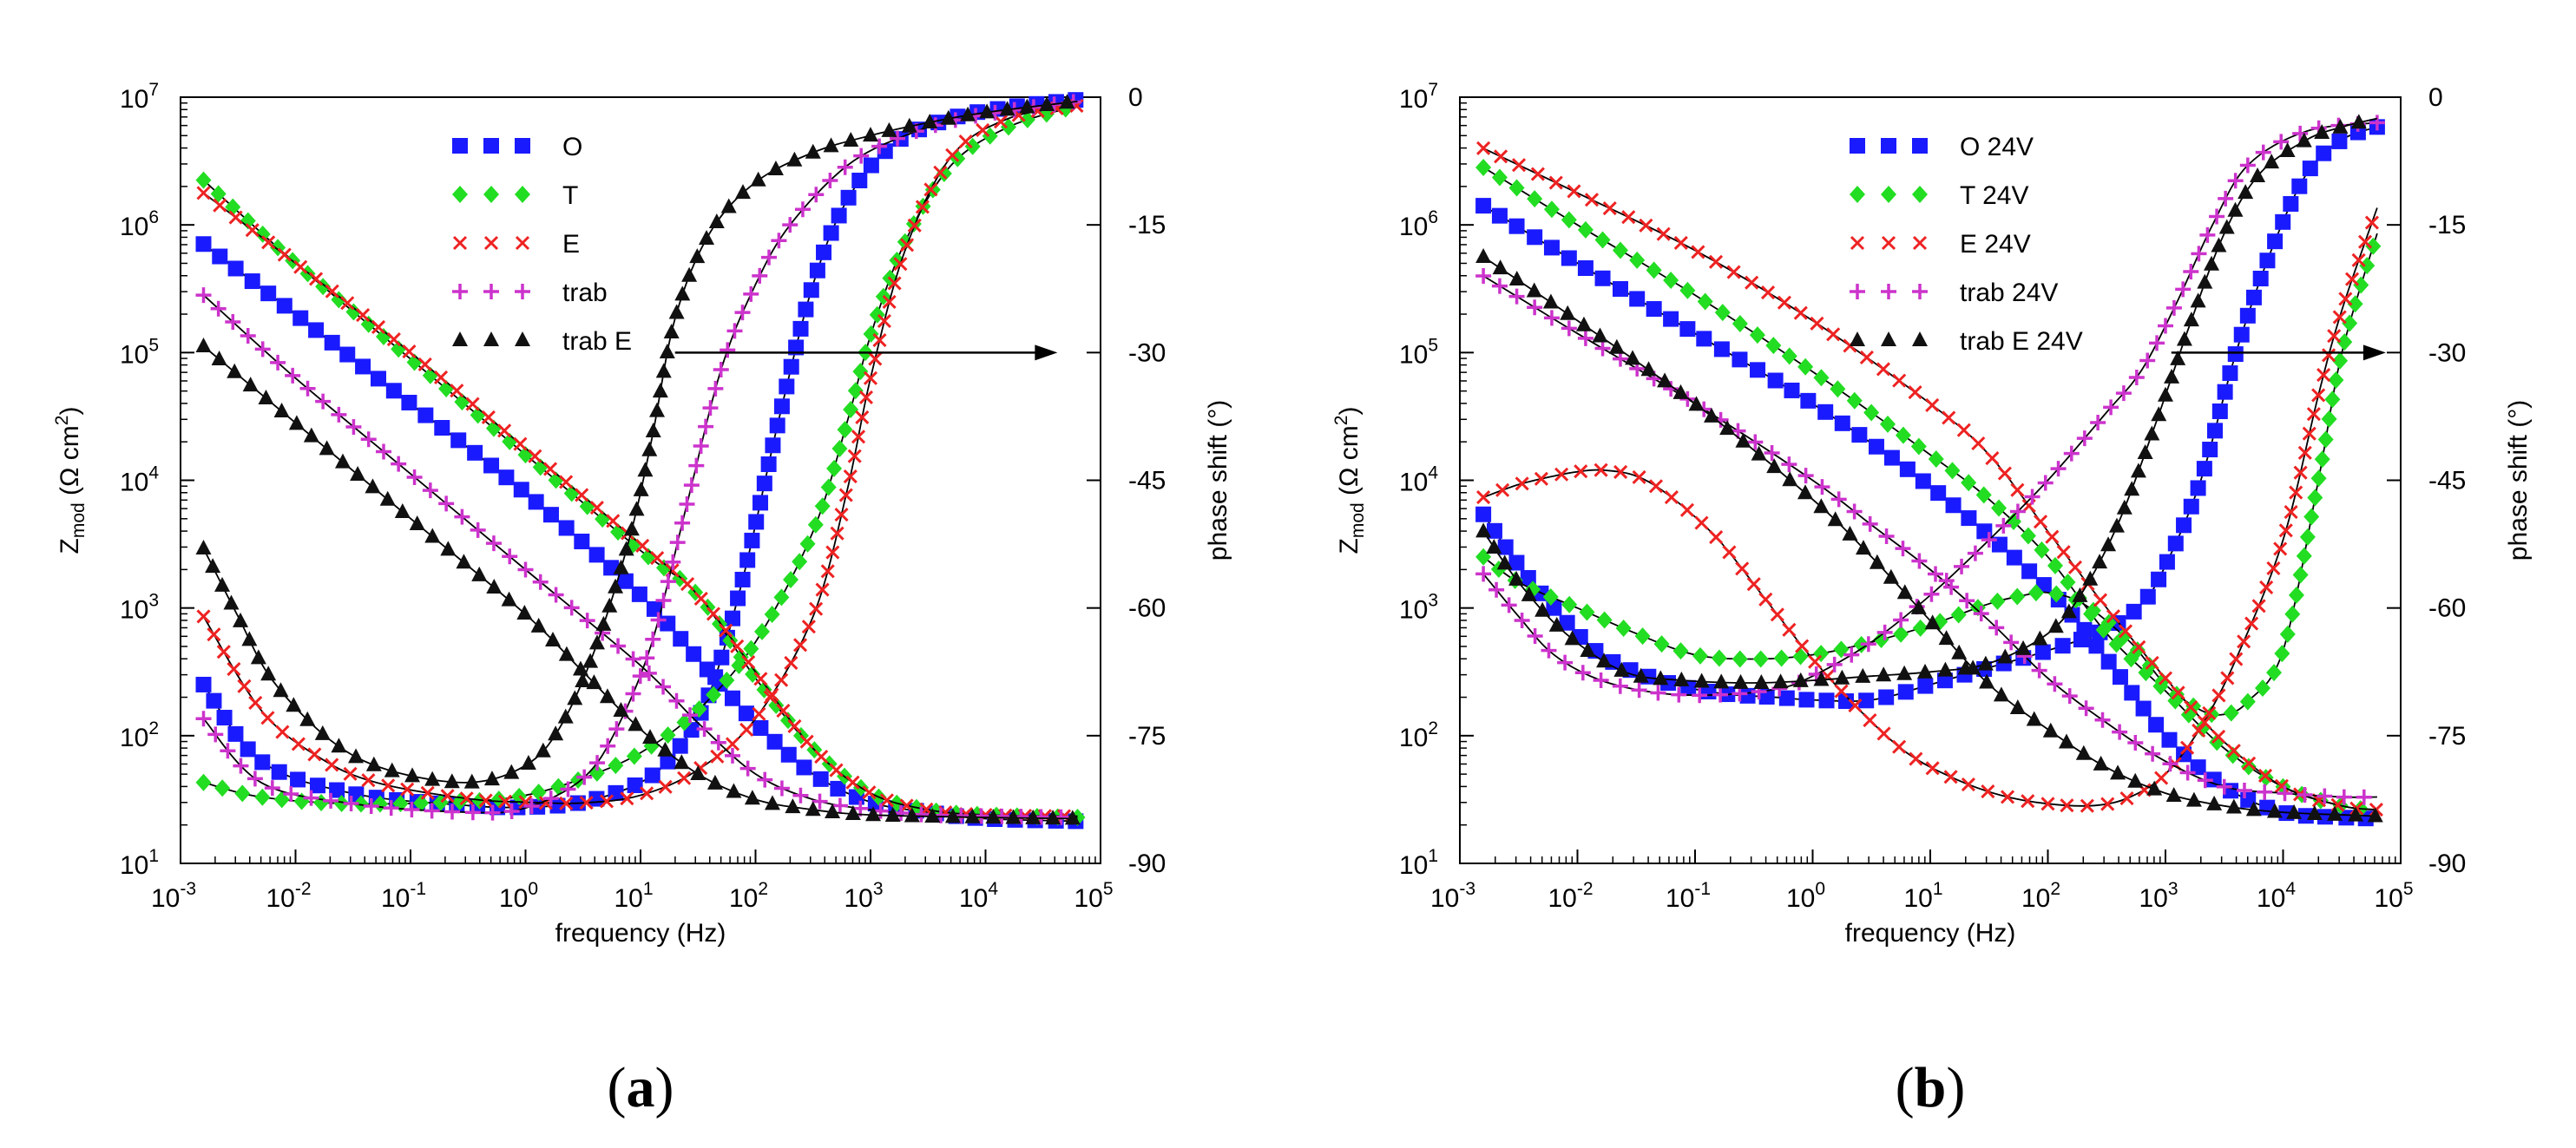 The height and width of the screenshot is (1148, 2576). I want to click on y-tick-base: 10, so click(1413, 738).